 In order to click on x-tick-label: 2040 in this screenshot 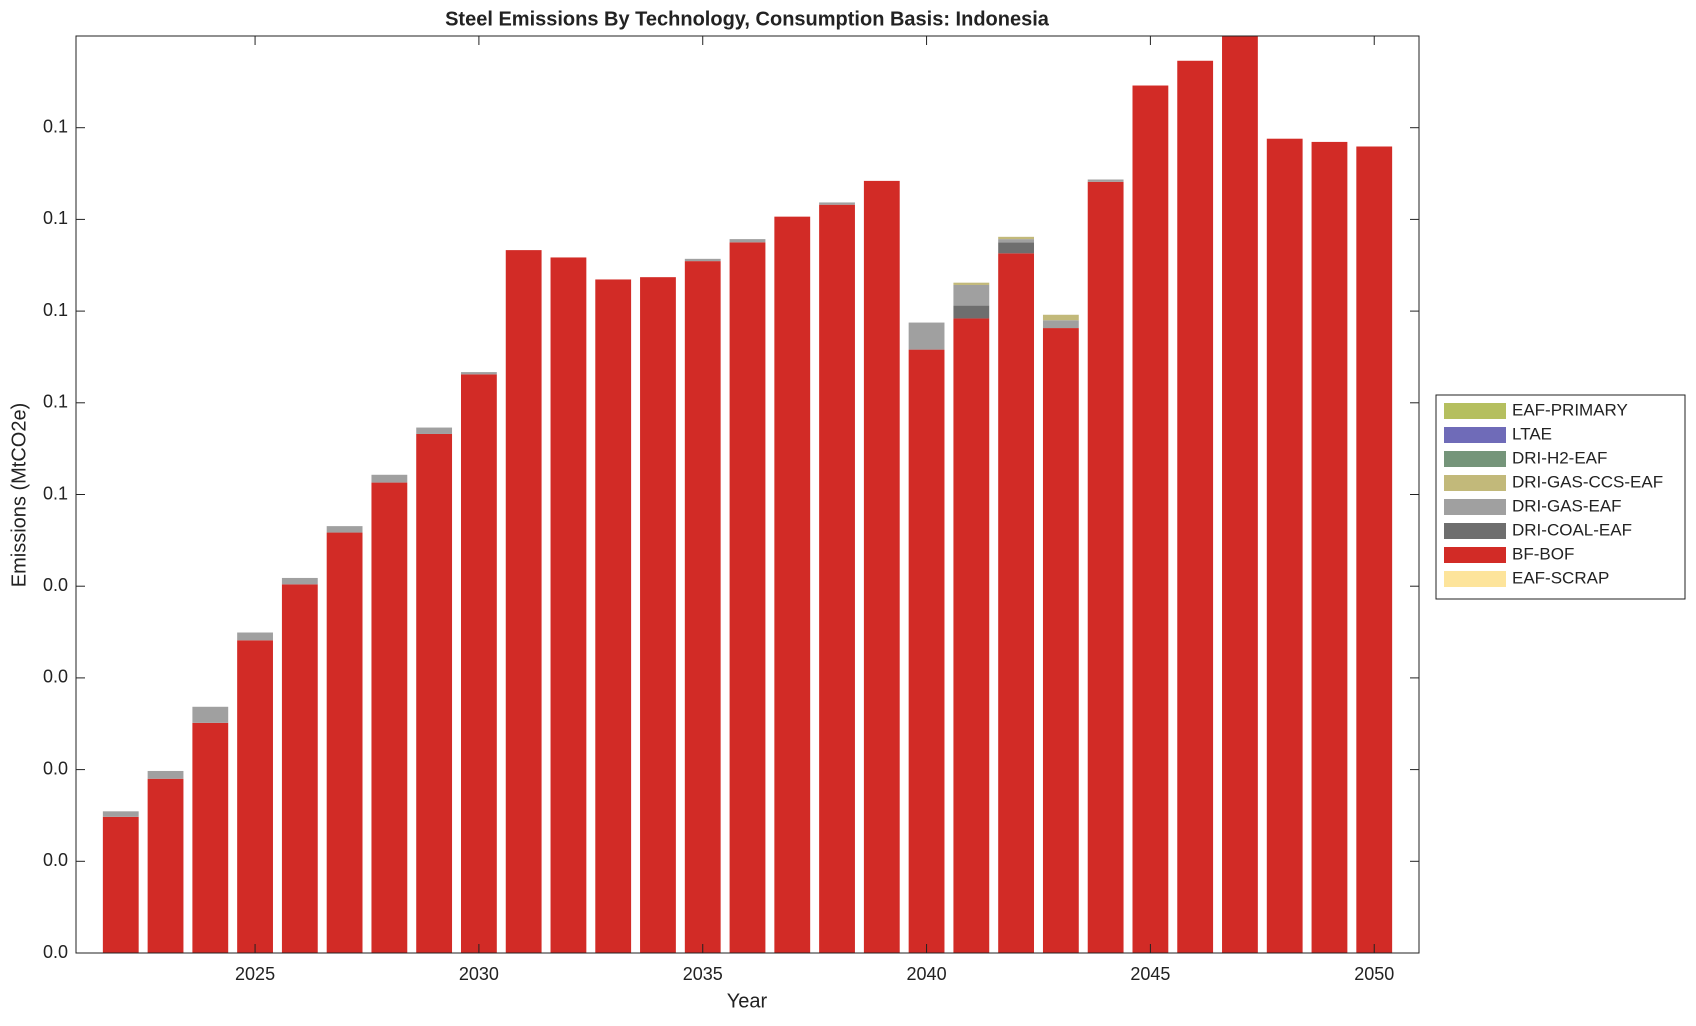, I will do `click(927, 974)`.